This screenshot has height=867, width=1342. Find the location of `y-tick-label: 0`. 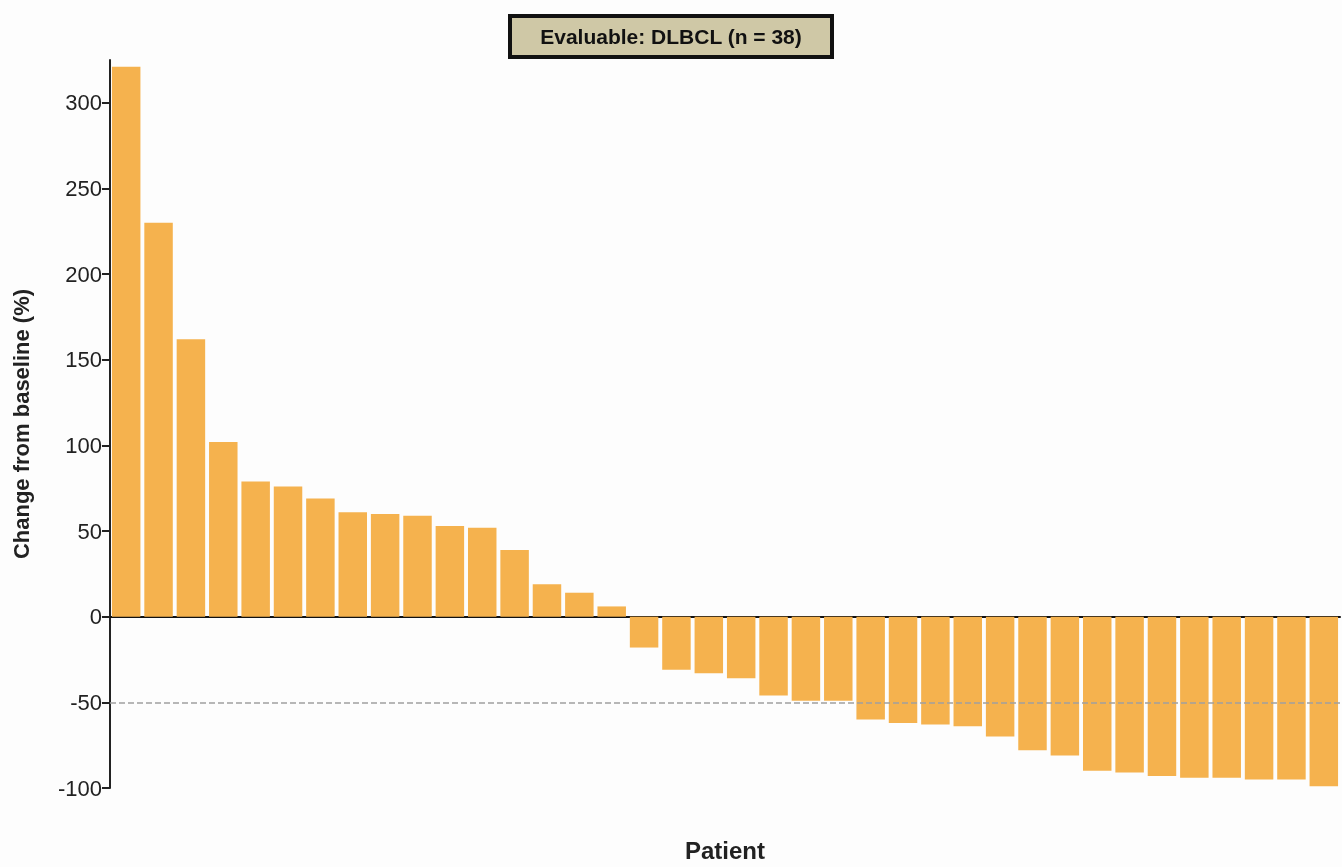

y-tick-label: 0 is located at coordinates (95, 617).